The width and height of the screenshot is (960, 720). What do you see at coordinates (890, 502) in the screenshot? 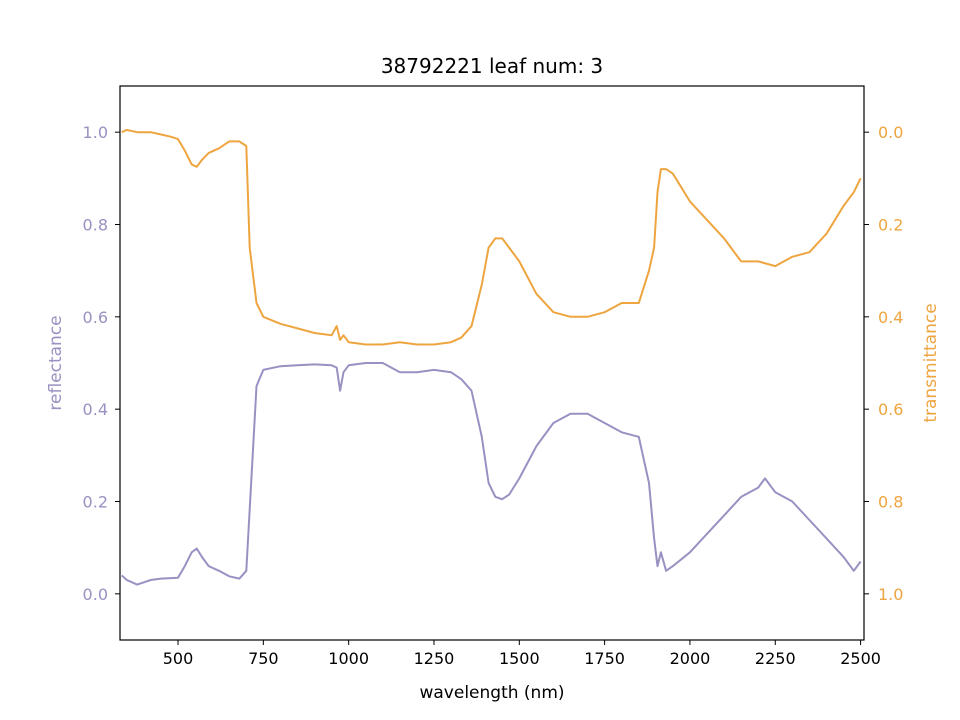
I see `right-tick-label: 0.8` at bounding box center [890, 502].